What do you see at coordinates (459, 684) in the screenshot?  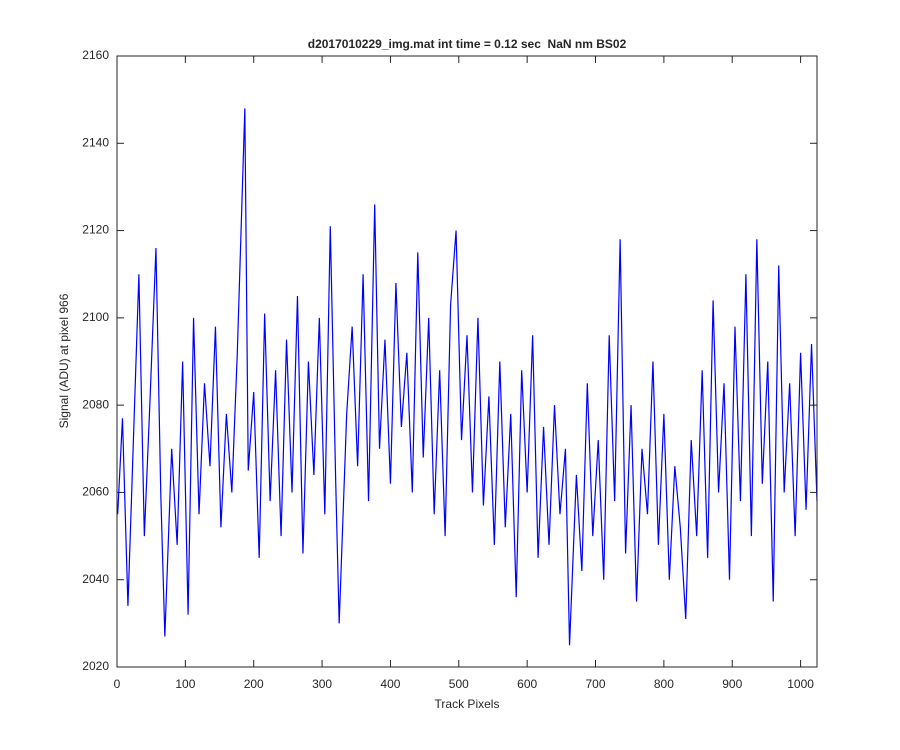 I see `x-tick-label: 500` at bounding box center [459, 684].